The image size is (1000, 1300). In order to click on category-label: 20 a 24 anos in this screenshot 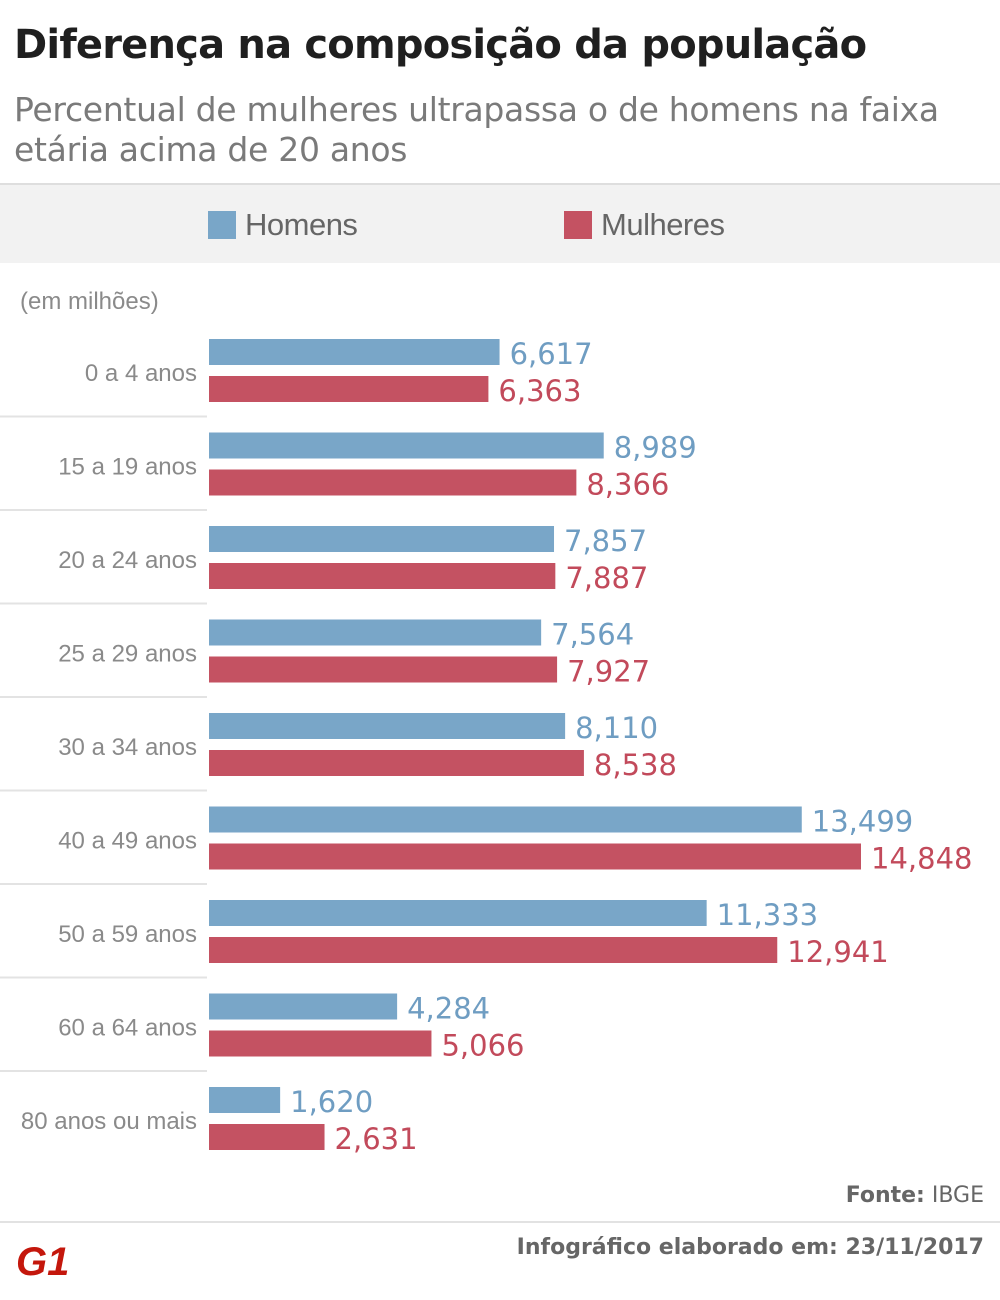, I will do `click(127, 560)`.